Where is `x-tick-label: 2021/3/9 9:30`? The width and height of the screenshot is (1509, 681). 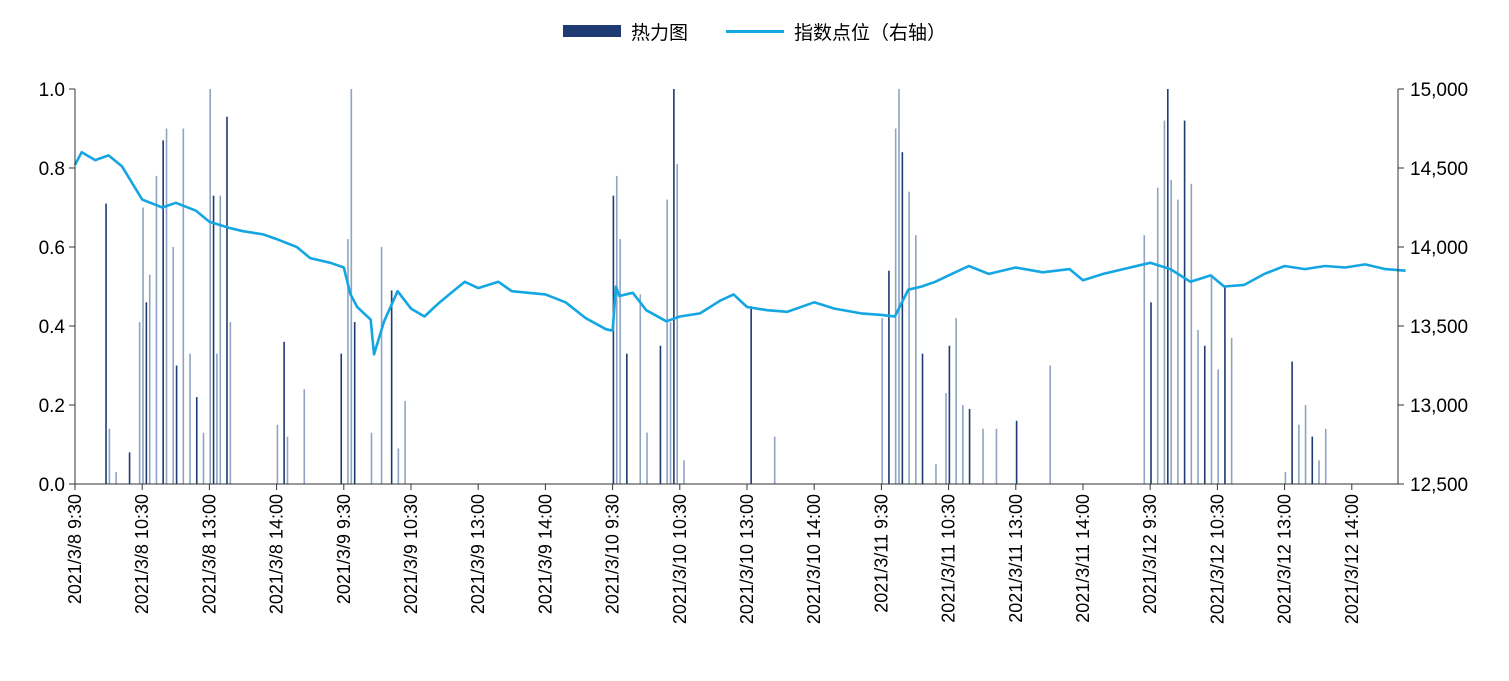 x-tick-label: 2021/3/9 9:30 is located at coordinates (344, 549).